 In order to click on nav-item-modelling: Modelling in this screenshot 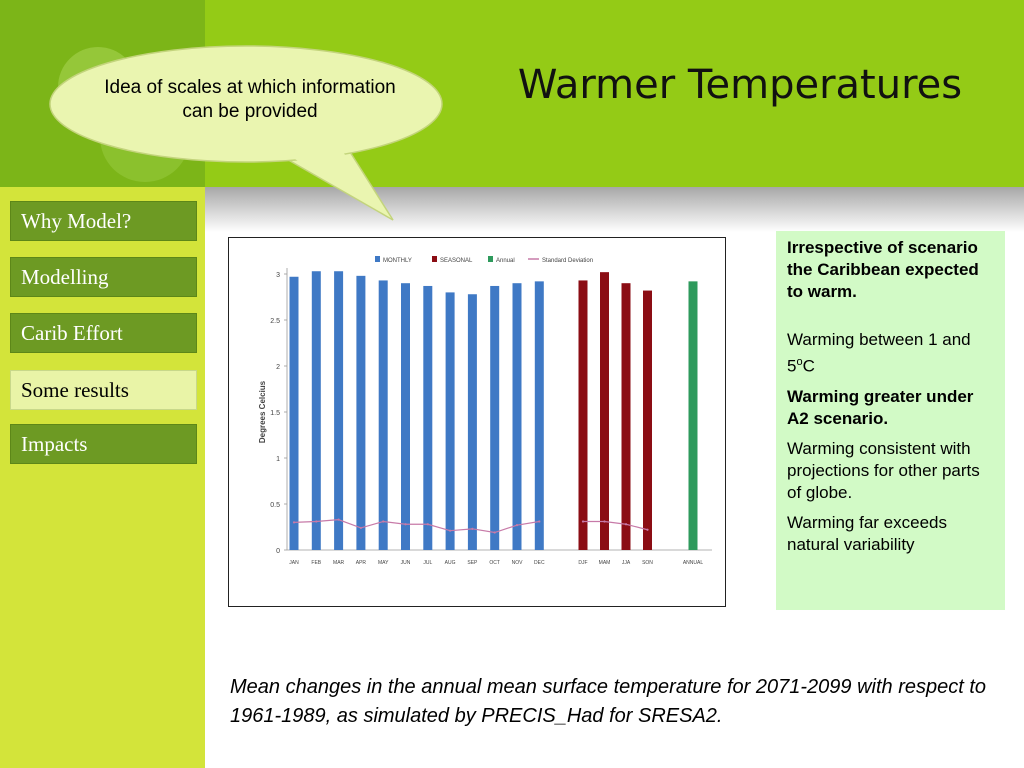, I will do `click(103, 277)`.